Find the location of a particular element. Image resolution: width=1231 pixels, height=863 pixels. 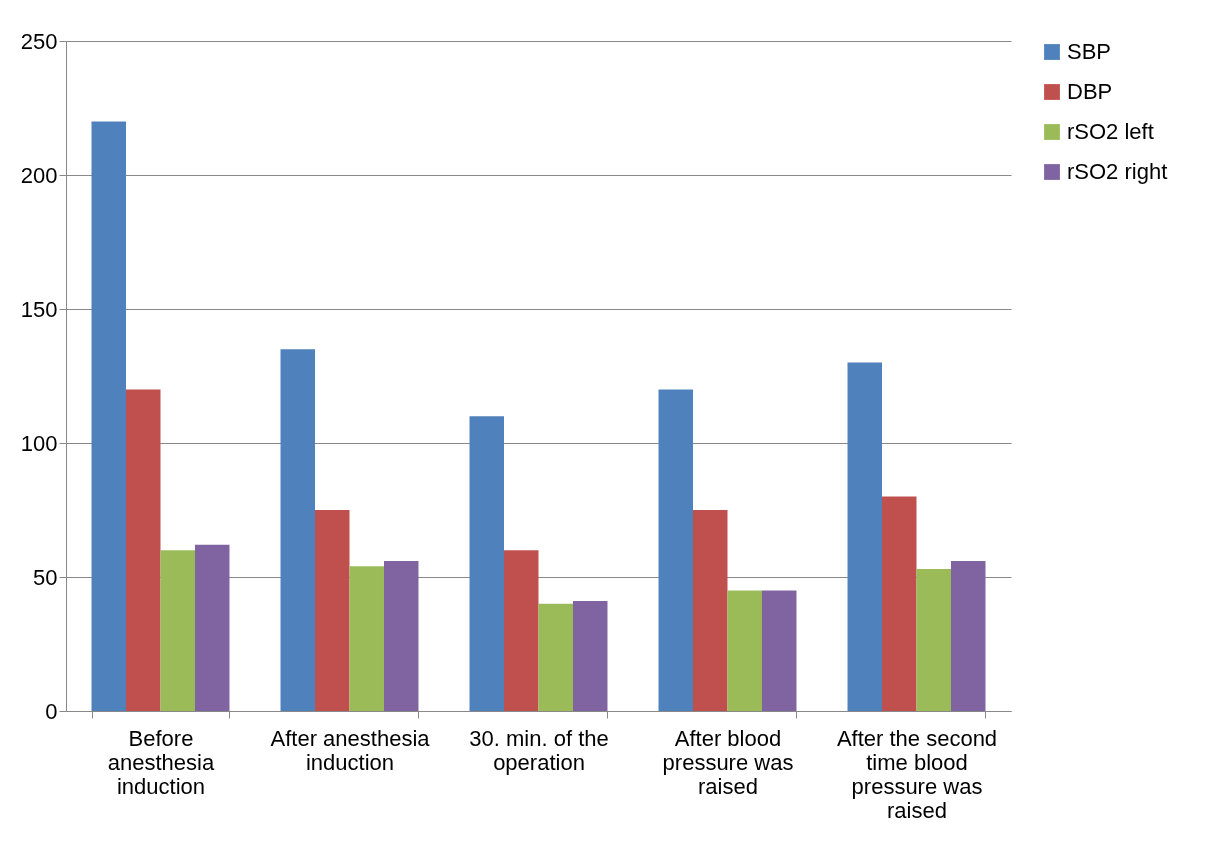

y-tick-label: 0 is located at coordinates (51, 711).